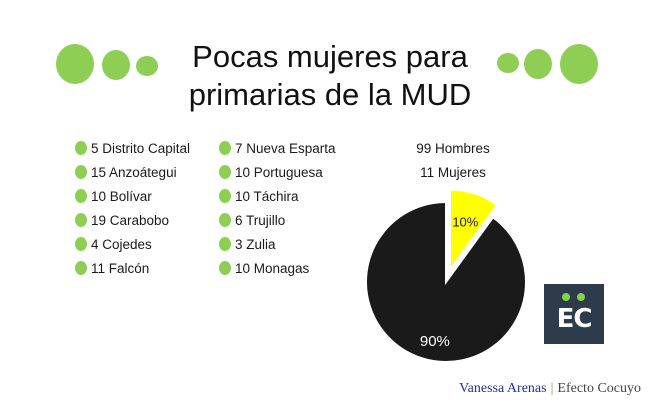 The image size is (661, 415). Describe the element at coordinates (141, 148) in the screenshot. I see `legend-label: 5 Distrito Capital` at that location.